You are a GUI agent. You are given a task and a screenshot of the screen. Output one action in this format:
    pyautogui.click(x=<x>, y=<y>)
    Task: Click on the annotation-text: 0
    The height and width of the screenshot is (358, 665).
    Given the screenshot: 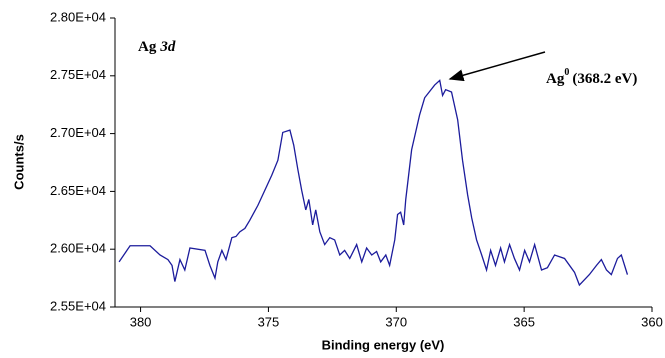 What is the action you would take?
    pyautogui.click(x=566, y=72)
    